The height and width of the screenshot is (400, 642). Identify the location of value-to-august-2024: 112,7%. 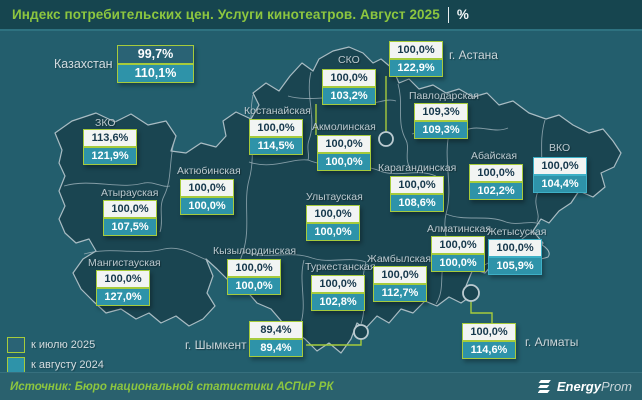
(400, 292).